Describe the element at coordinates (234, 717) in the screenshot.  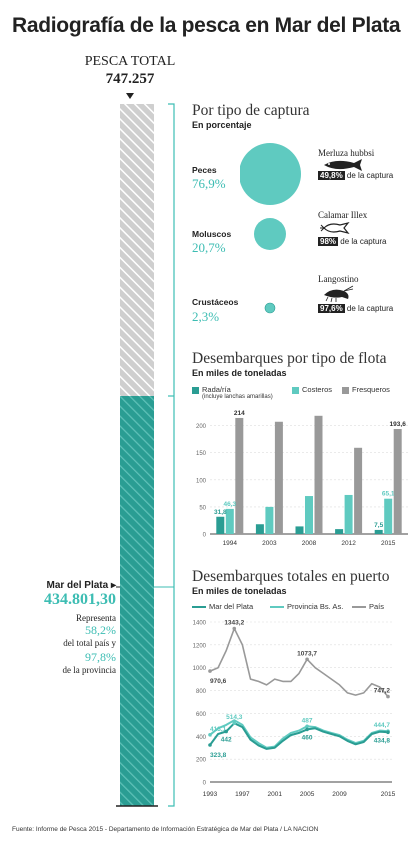
I see `port-data-label: 514,3` at that location.